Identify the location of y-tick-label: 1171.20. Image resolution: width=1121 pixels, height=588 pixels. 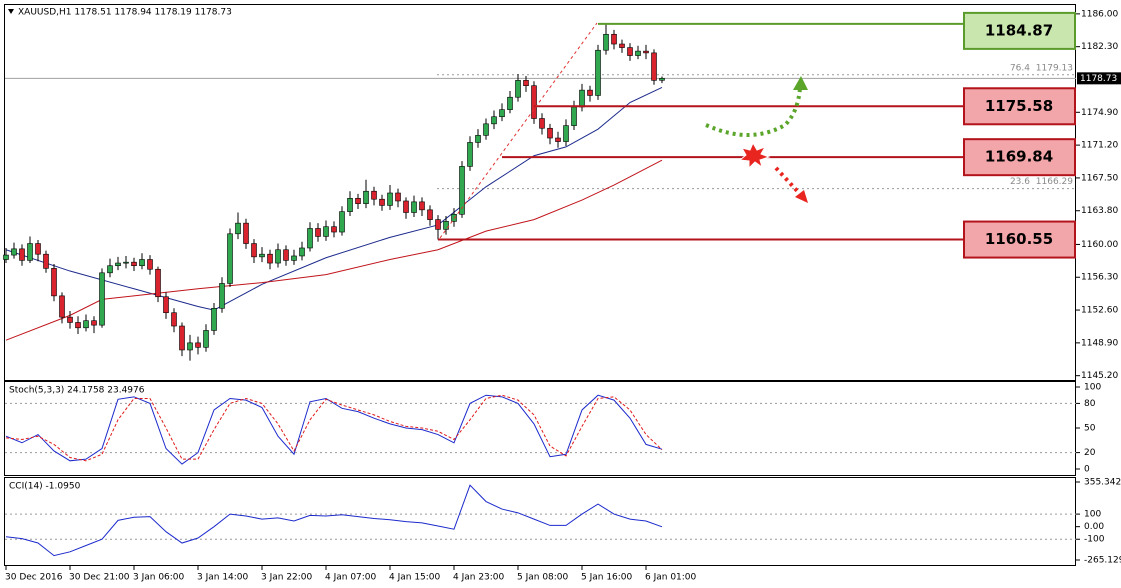
(1099, 146).